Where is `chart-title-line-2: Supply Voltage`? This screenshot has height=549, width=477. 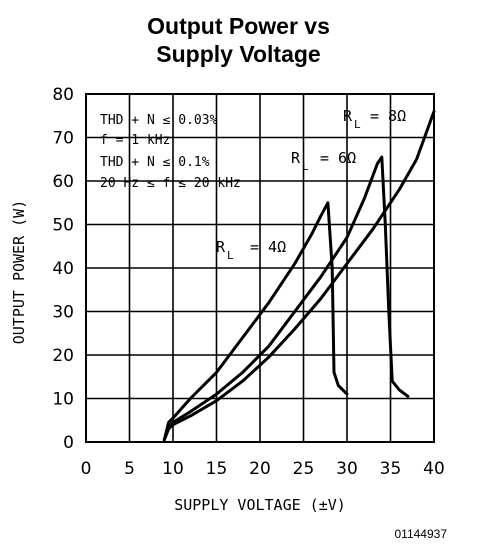
chart-title-line-2: Supply Voltage is located at coordinates (238, 54).